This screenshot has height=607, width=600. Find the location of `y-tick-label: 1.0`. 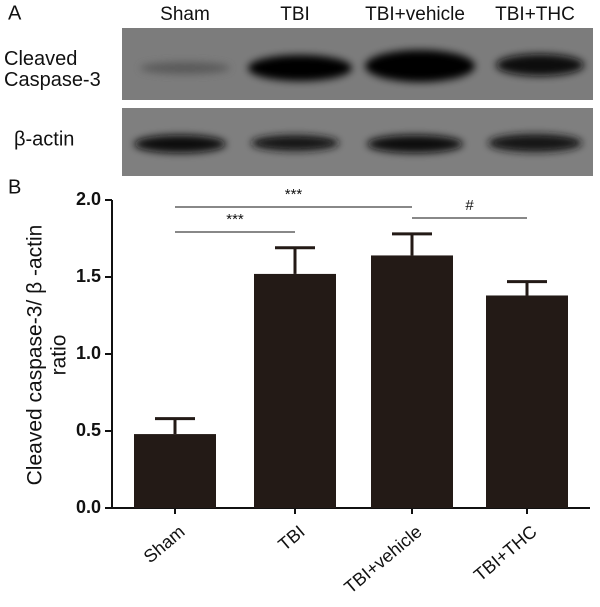

y-tick-label: 1.0 is located at coordinates (88, 353).